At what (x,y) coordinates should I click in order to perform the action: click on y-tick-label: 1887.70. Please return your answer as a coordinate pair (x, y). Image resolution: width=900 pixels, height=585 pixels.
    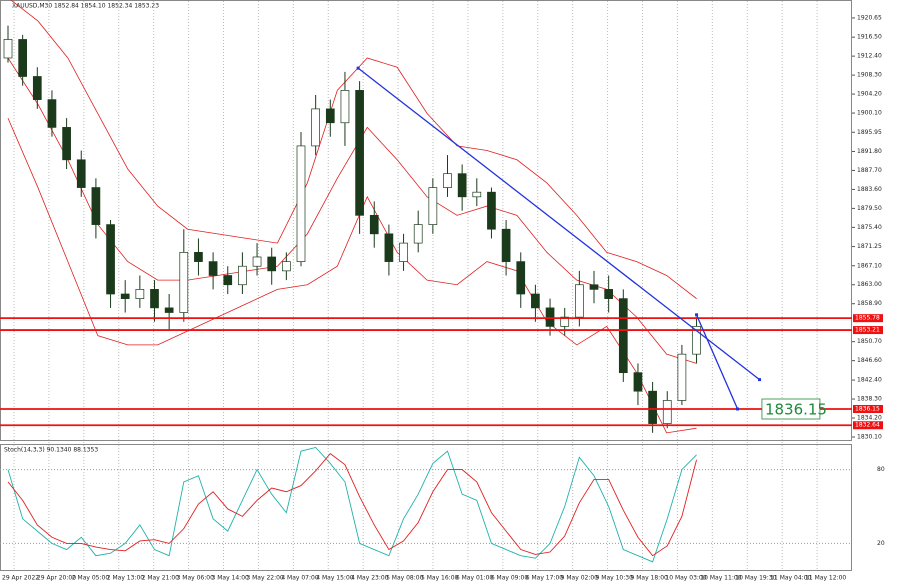
    Looking at the image, I should click on (869, 170).